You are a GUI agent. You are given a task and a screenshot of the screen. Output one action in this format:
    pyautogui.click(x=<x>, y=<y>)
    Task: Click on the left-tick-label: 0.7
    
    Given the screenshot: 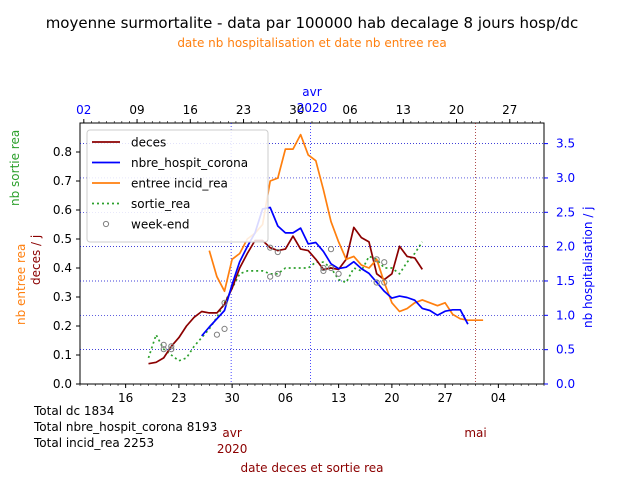 What is the action you would take?
    pyautogui.click(x=62, y=181)
    